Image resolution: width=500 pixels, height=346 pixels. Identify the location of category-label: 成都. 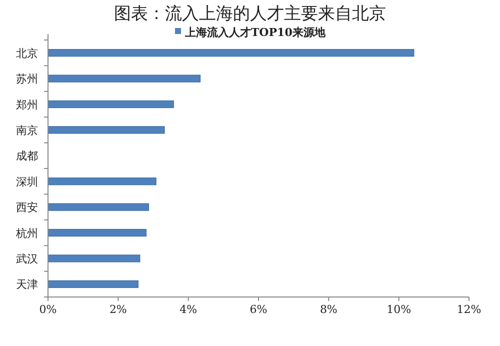
(27, 156).